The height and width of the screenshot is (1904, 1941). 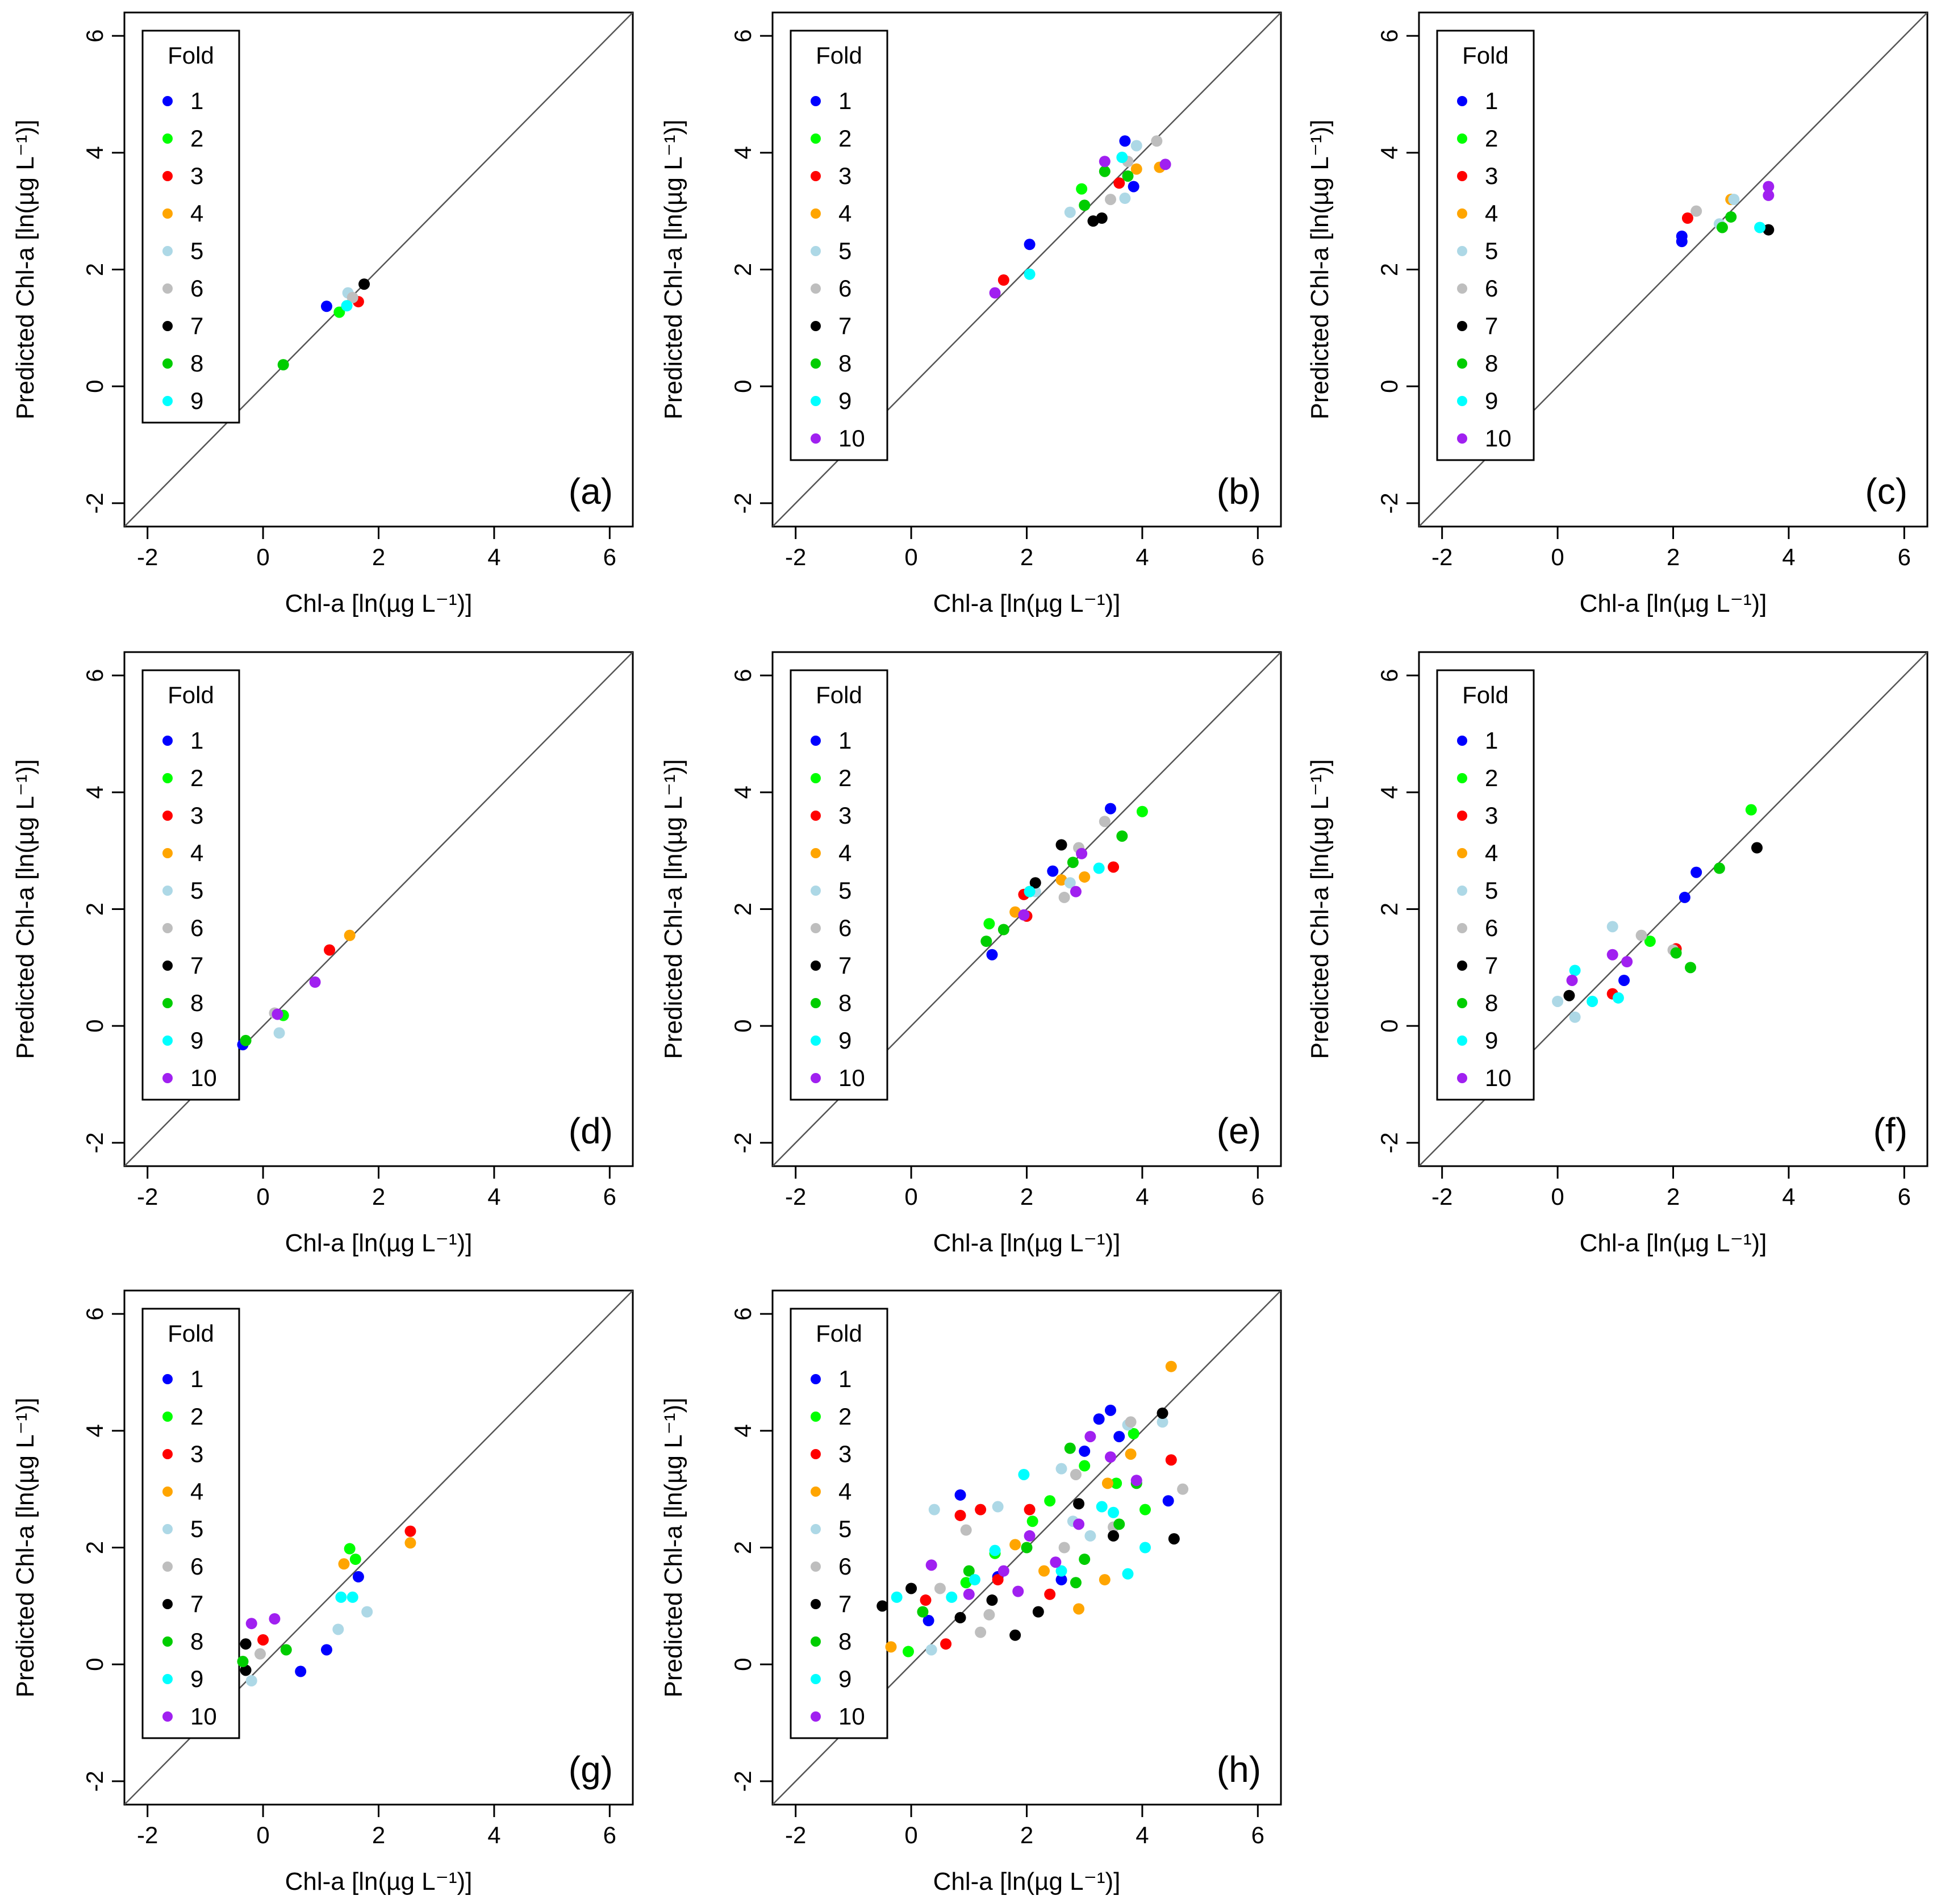 I want to click on legend-entry-label: 8, so click(x=1492, y=1002).